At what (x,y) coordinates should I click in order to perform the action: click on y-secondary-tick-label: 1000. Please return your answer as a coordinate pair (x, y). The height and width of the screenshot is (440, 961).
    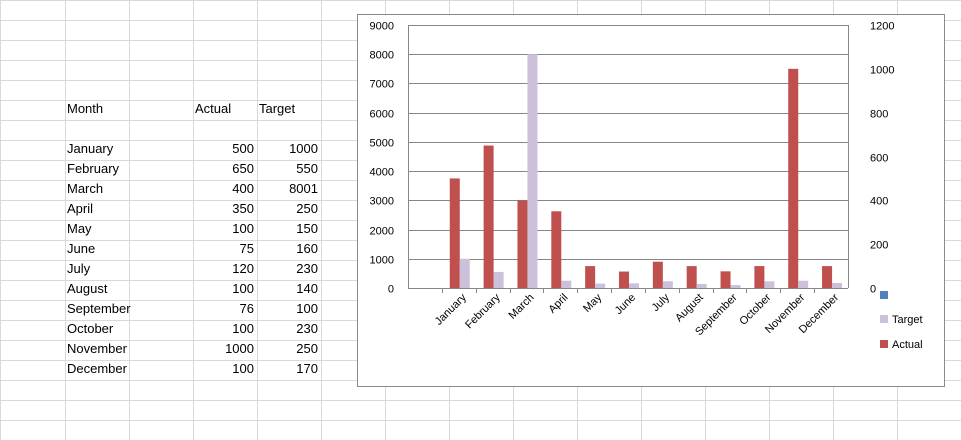
    Looking at the image, I should click on (882, 71).